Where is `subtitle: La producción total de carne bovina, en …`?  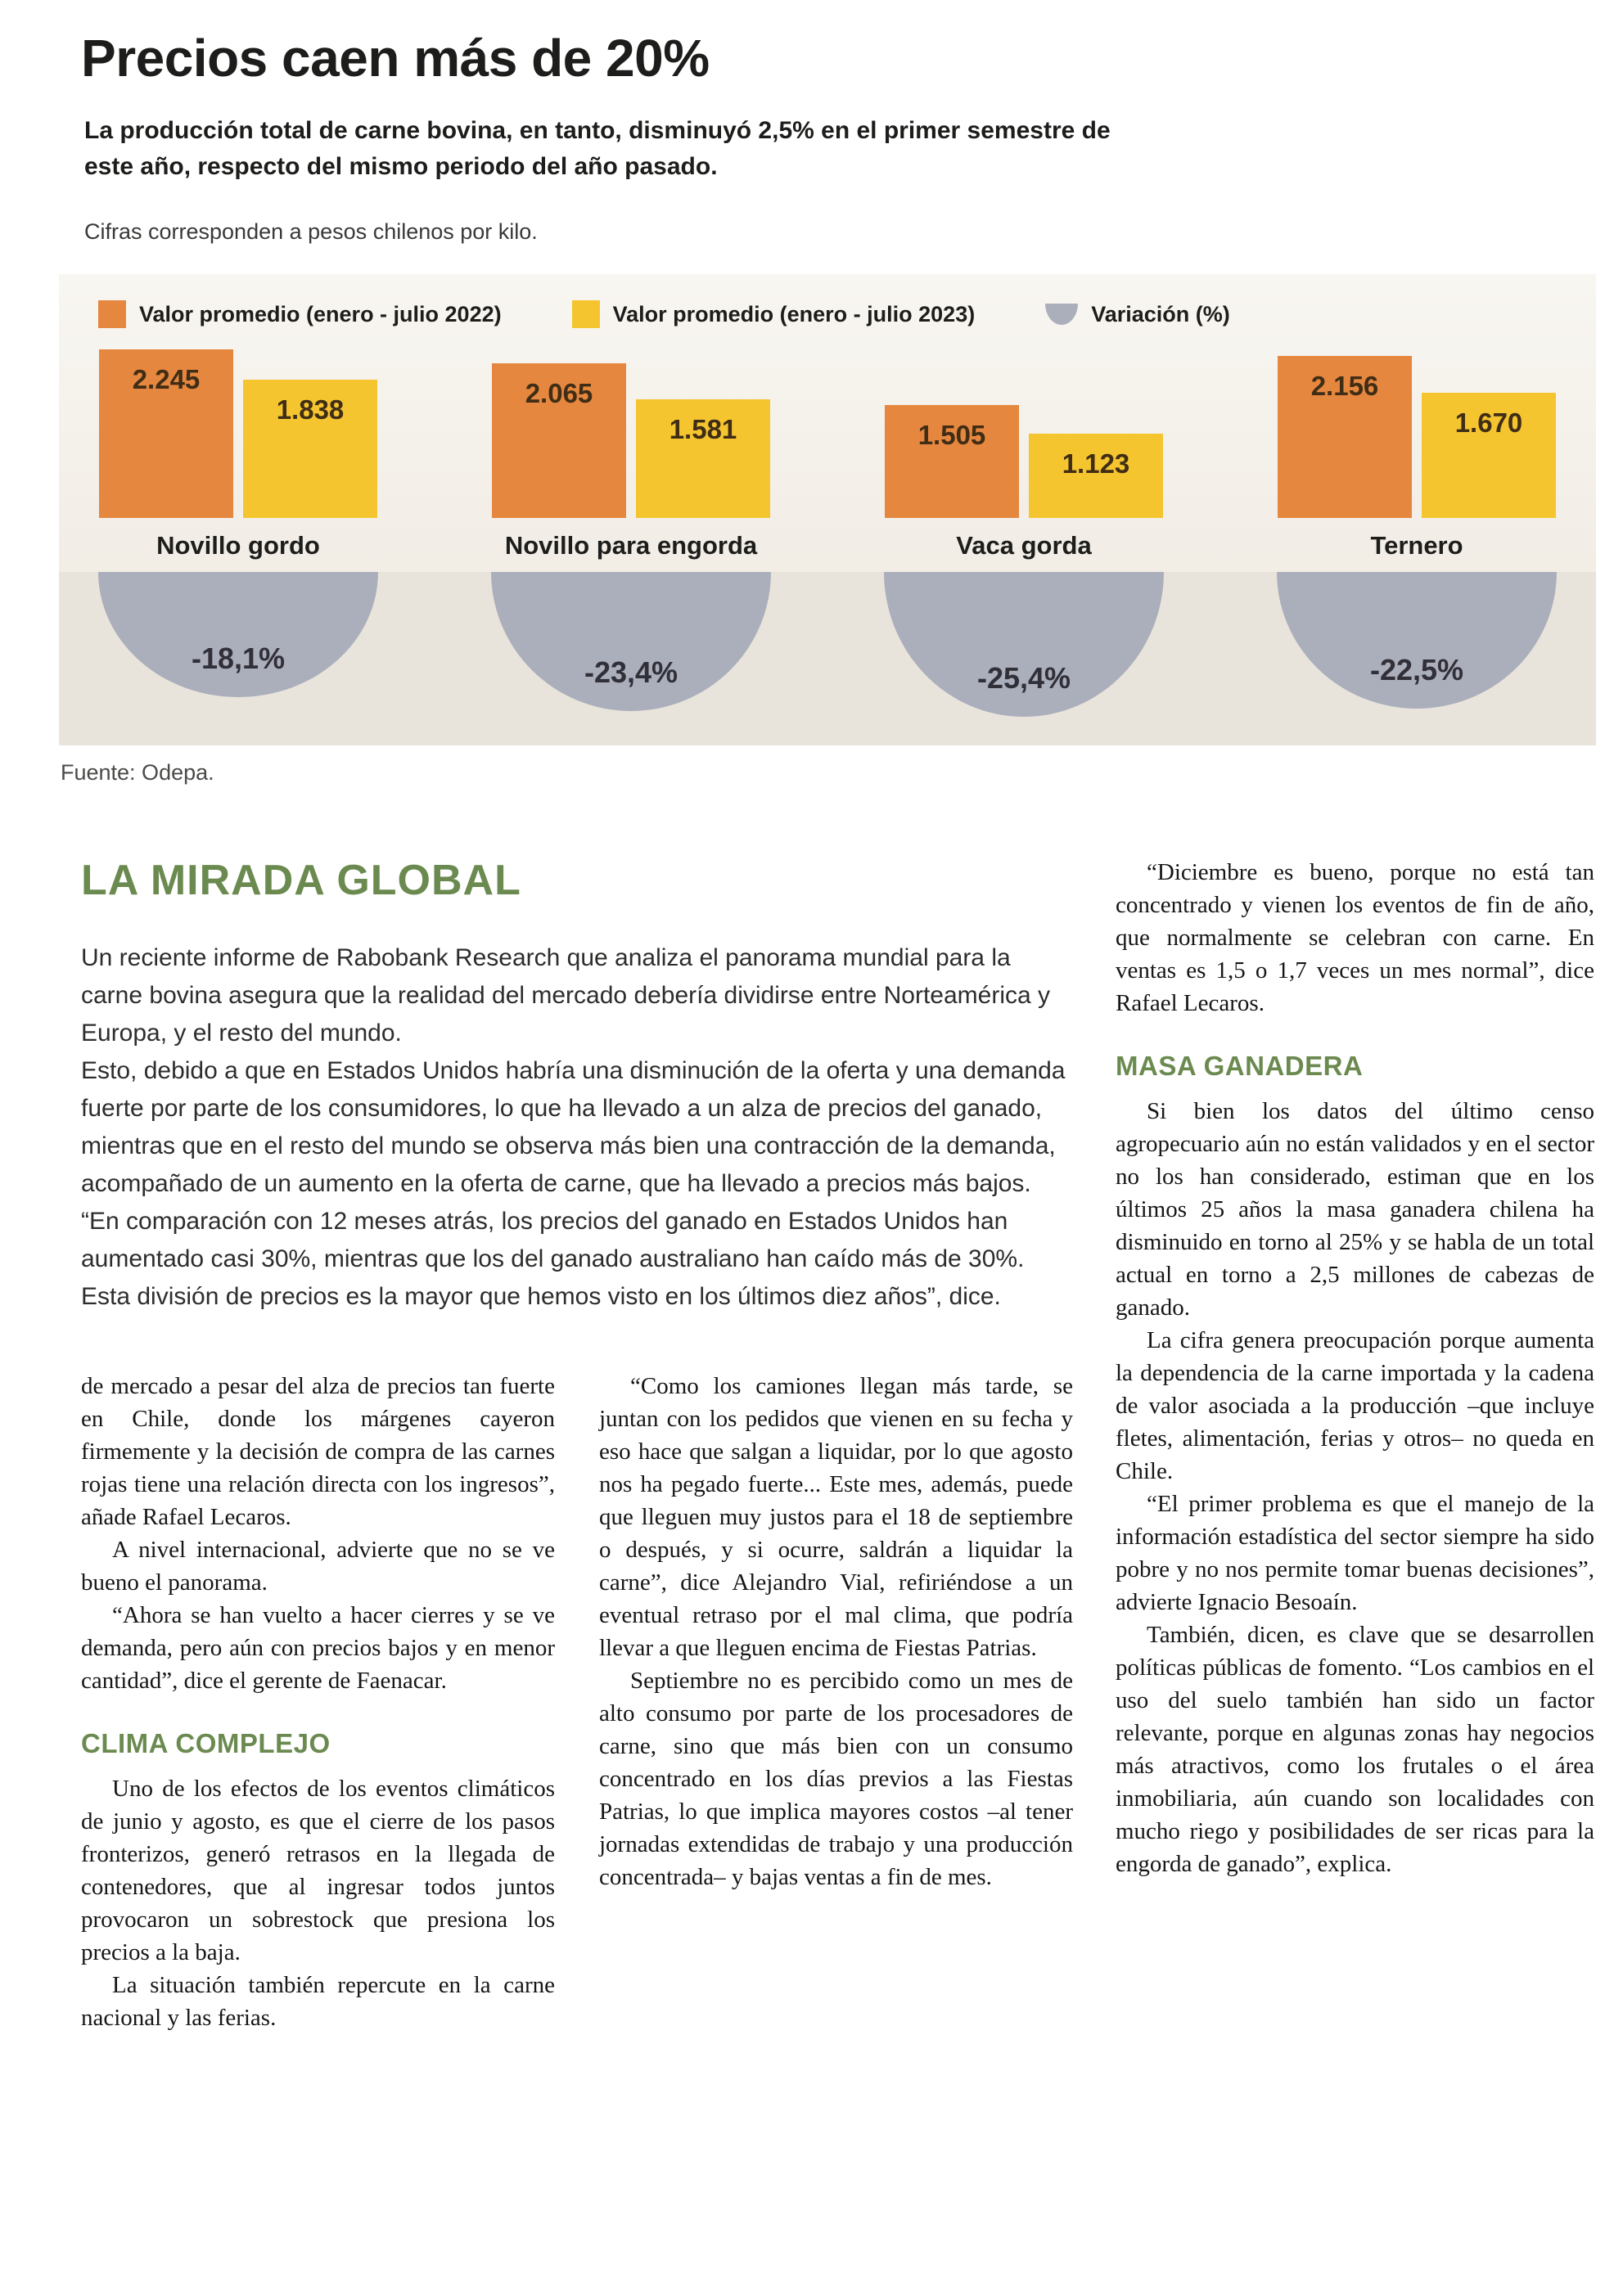
subtitle: La producción total de carne bovina, en … is located at coordinates (597, 148).